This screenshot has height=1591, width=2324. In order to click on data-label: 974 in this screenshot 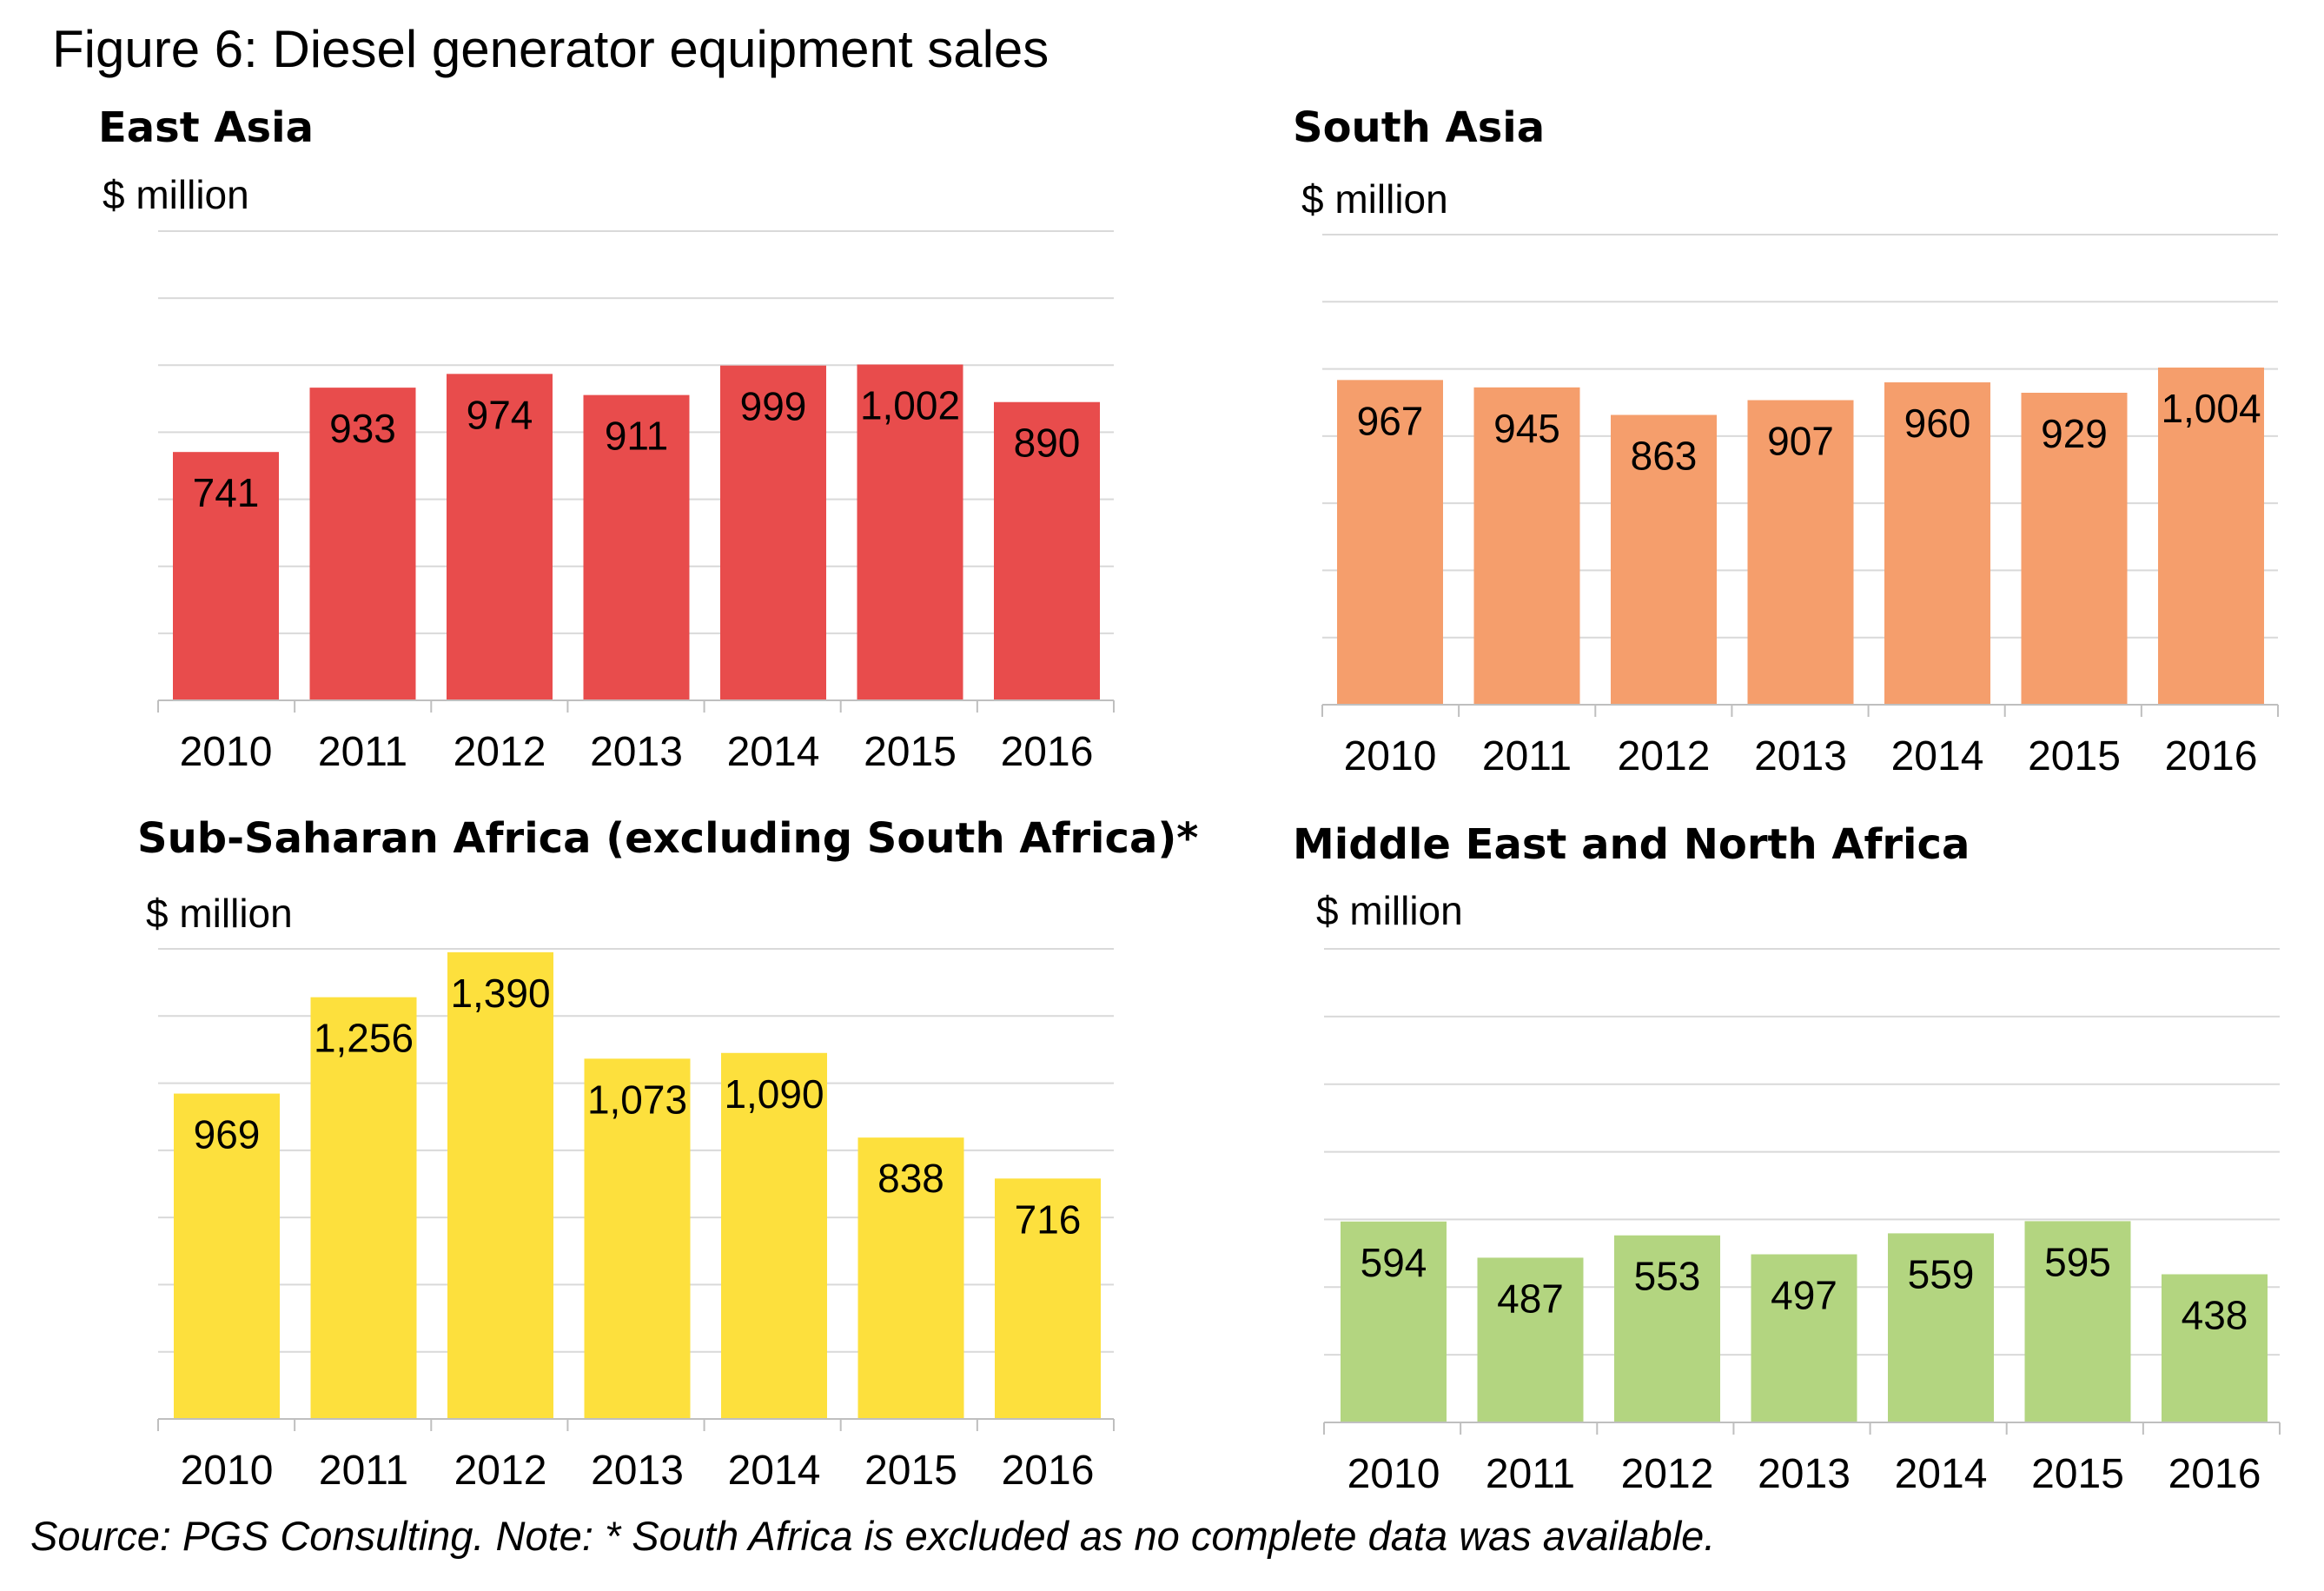, I will do `click(500, 414)`.